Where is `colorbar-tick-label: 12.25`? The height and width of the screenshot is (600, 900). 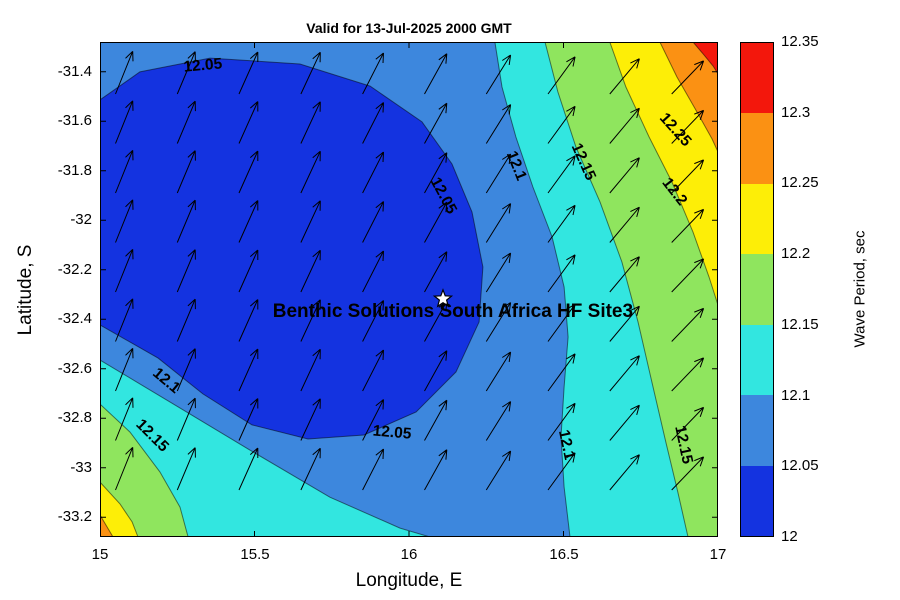
colorbar-tick-label: 12.25 is located at coordinates (800, 182).